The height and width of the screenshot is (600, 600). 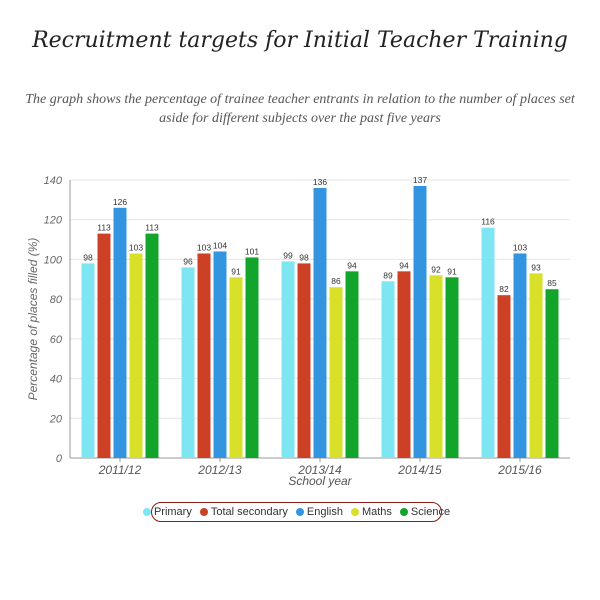 I want to click on bar-data-label: 136, so click(x=320, y=182).